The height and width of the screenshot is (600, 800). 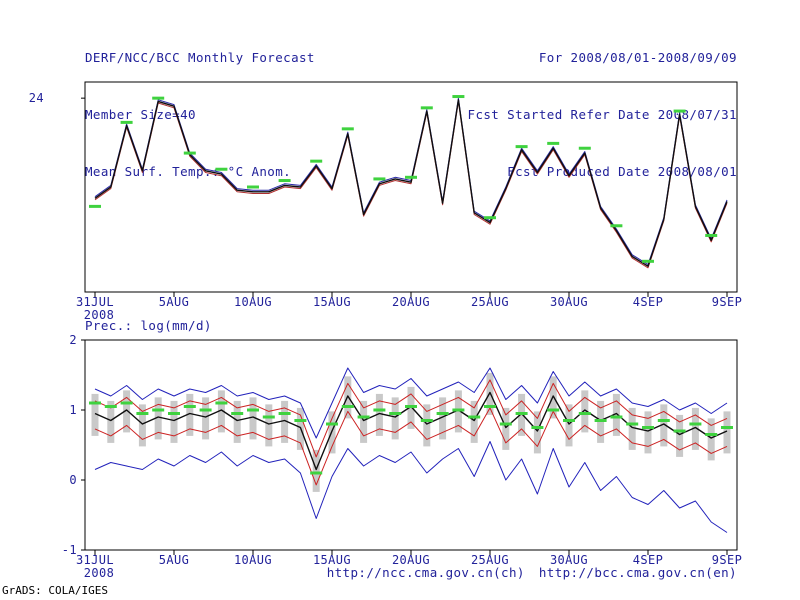 What do you see at coordinates (73, 480) in the screenshot?
I see `svg-text: 0` at bounding box center [73, 480].